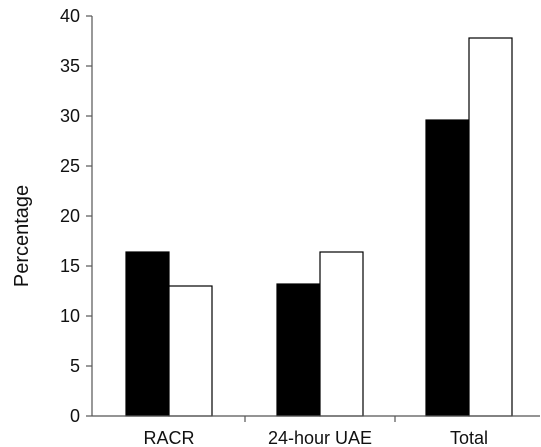  Describe the element at coordinates (70, 166) in the screenshot. I see `y-tick-label: 25` at that location.